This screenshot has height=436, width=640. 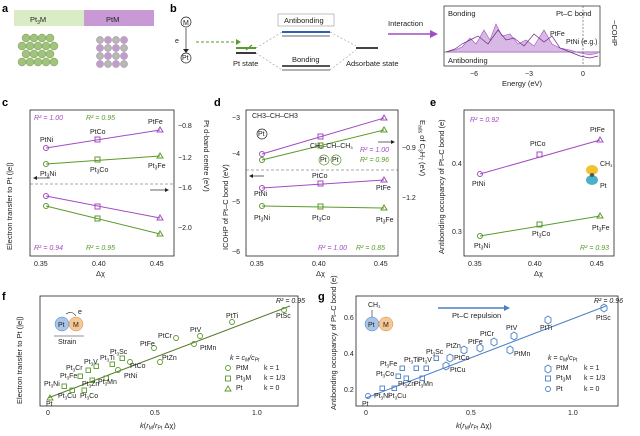 I want to click on f-legend-pt: Pt, so click(x=239, y=388).